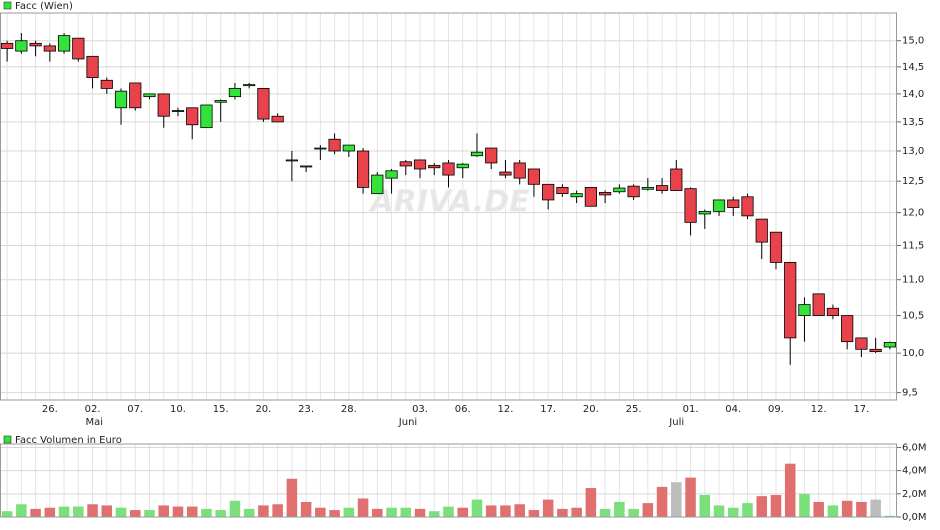 Image resolution: width=940 pixels, height=530 pixels. I want to click on y-tick-label: 9,5, so click(910, 393).